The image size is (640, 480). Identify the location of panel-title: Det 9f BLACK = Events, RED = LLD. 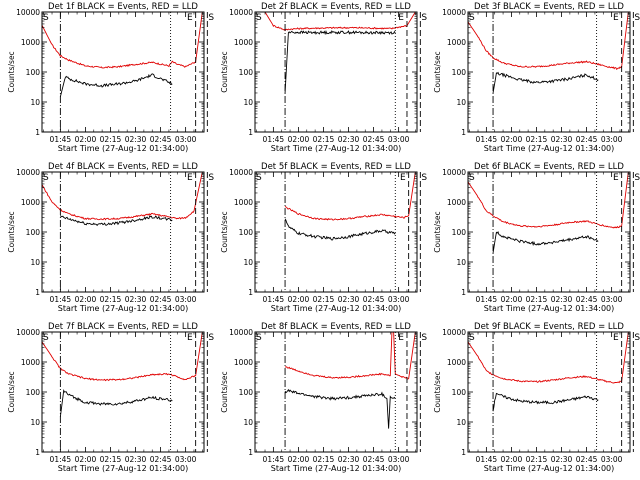
(549, 327).